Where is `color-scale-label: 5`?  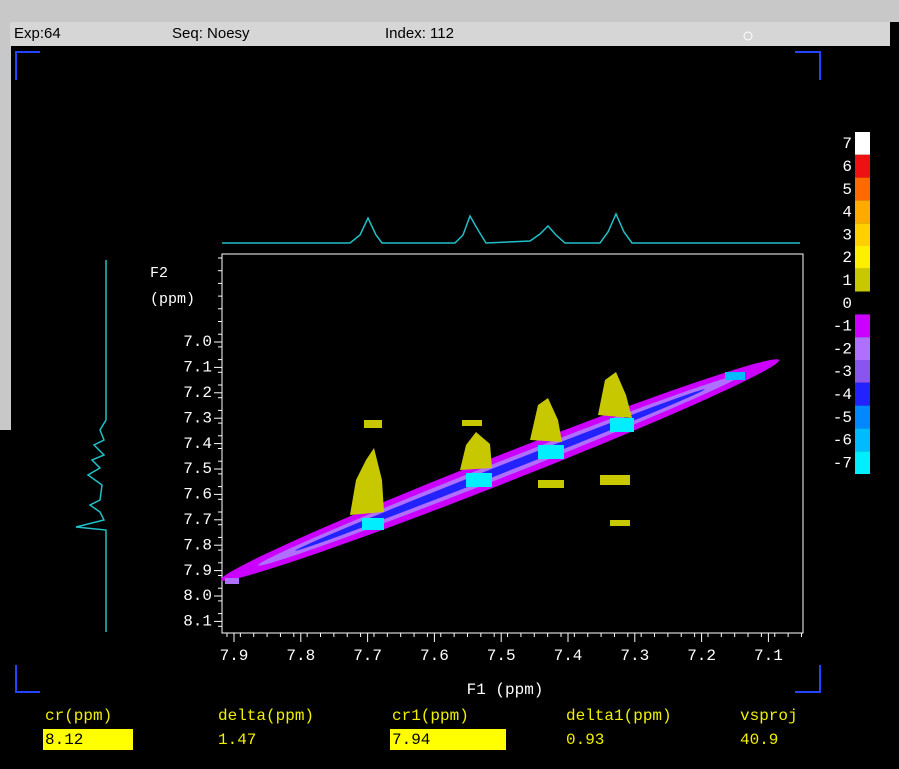 color-scale-label: 5 is located at coordinates (847, 190).